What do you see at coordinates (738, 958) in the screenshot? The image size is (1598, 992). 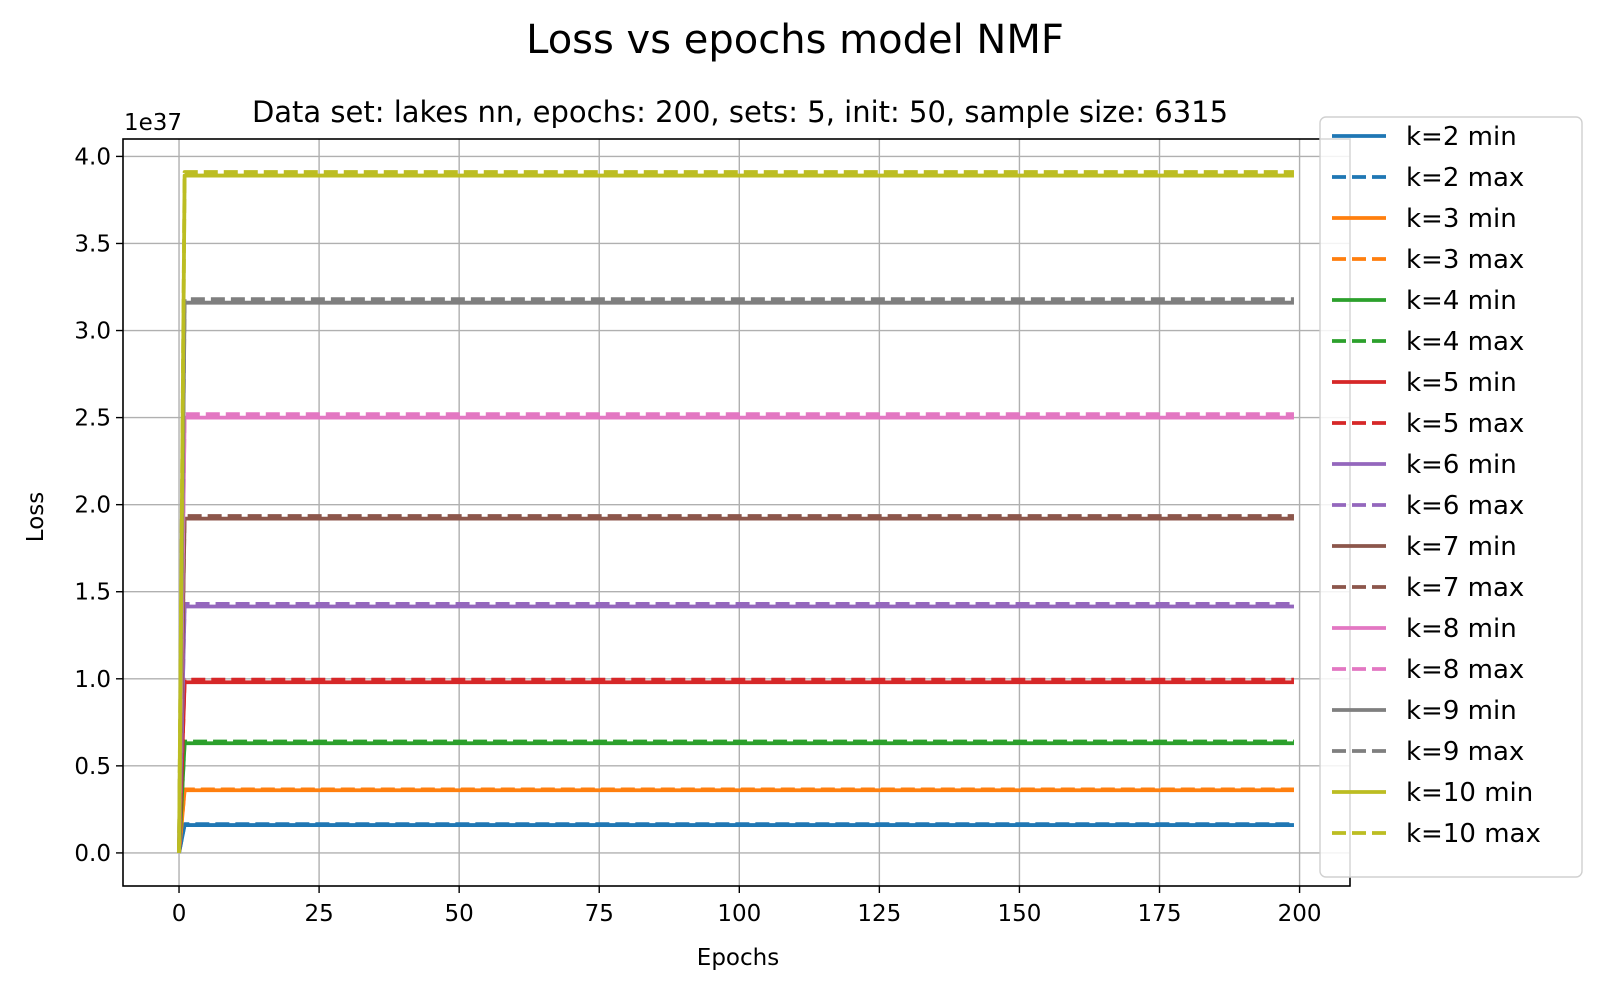 I see `x-axis-label: Epochs` at bounding box center [738, 958].